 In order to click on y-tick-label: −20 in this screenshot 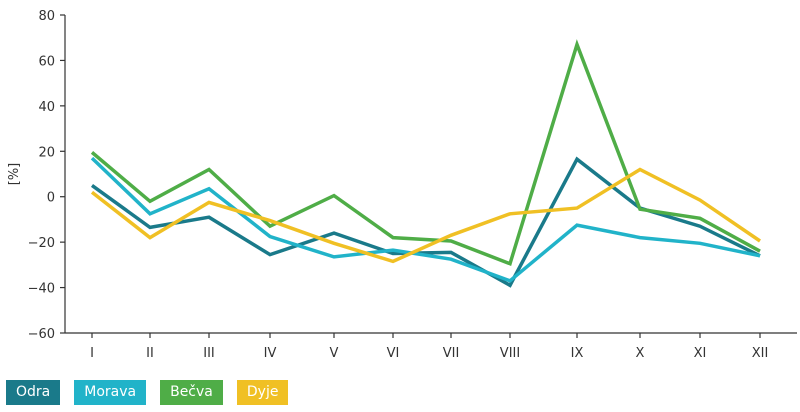, I will do `click(41, 243)`.